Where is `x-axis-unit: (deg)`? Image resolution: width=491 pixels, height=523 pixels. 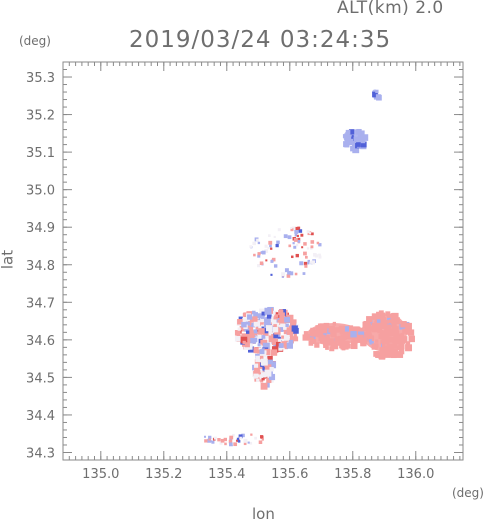 x-axis-unit: (deg) is located at coordinates (468, 493).